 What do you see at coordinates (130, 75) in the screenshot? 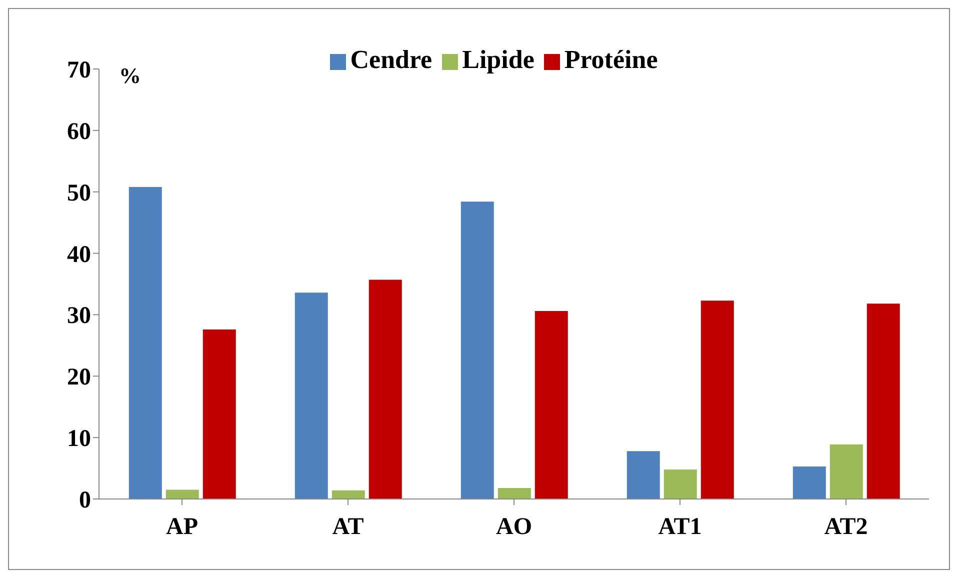
I see `y-axis-title: %` at bounding box center [130, 75].